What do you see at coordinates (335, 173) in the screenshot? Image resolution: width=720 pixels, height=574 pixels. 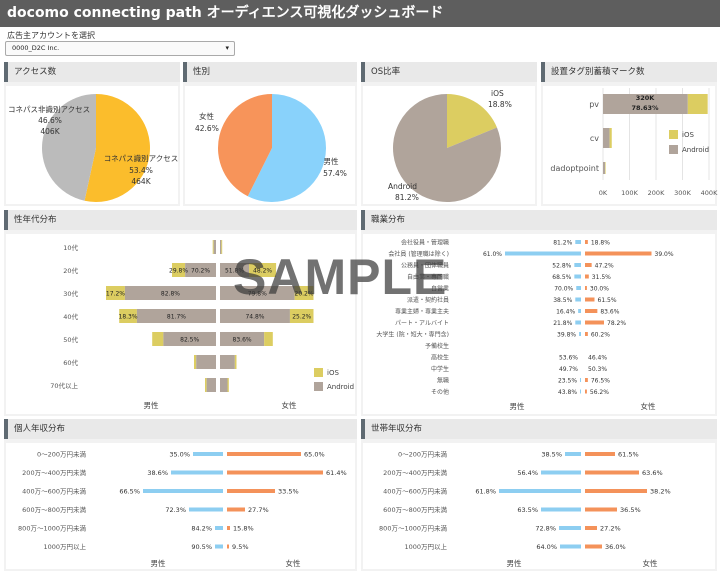 I see `pie-label-pct: 57.4%` at bounding box center [335, 173].